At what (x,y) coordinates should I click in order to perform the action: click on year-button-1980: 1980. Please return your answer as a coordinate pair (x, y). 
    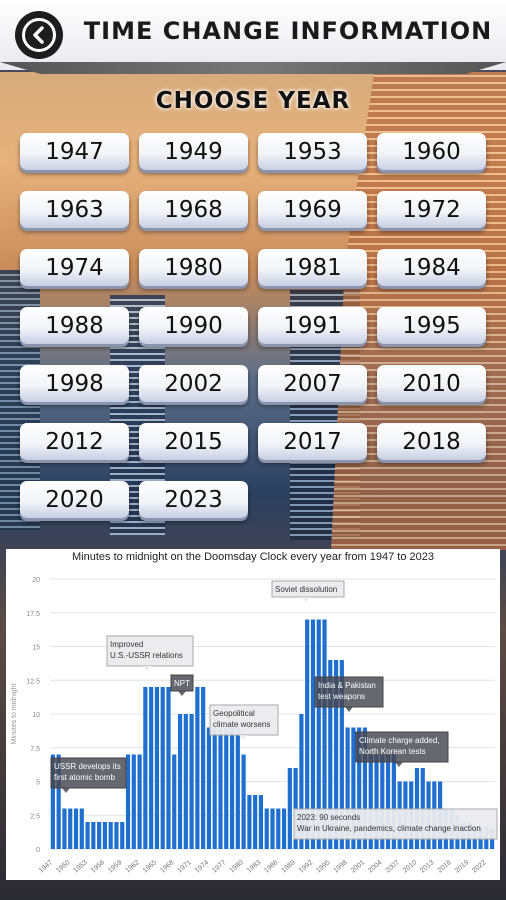
    Looking at the image, I should click on (193, 267).